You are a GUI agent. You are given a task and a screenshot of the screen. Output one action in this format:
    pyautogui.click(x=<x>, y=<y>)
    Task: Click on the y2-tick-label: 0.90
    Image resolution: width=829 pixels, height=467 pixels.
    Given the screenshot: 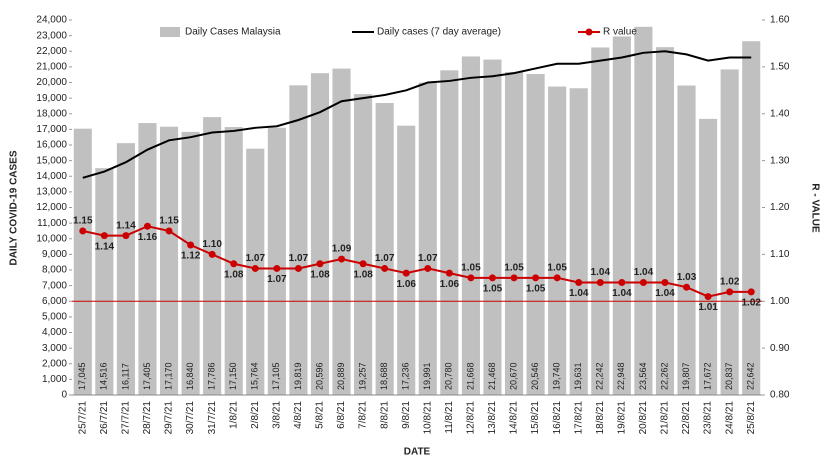 What is the action you would take?
    pyautogui.click(x=780, y=348)
    